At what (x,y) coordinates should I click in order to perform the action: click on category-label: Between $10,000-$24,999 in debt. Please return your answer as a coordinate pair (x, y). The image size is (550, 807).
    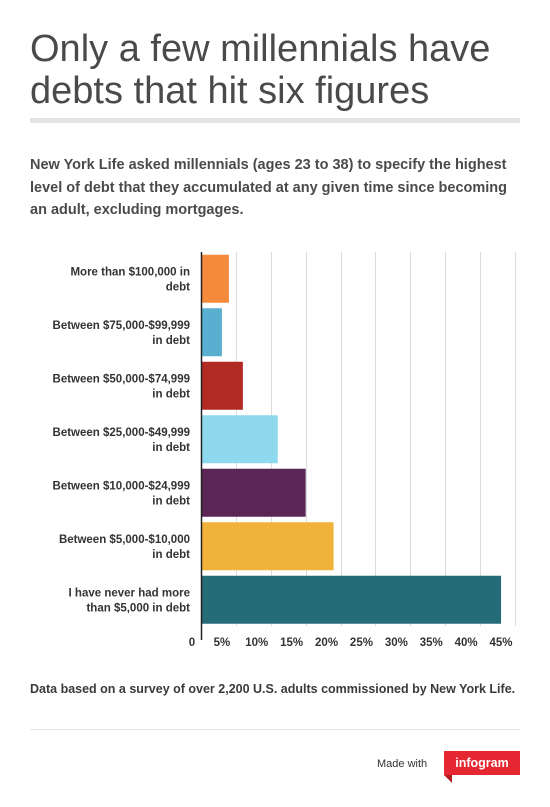
    Looking at the image, I should click on (122, 493).